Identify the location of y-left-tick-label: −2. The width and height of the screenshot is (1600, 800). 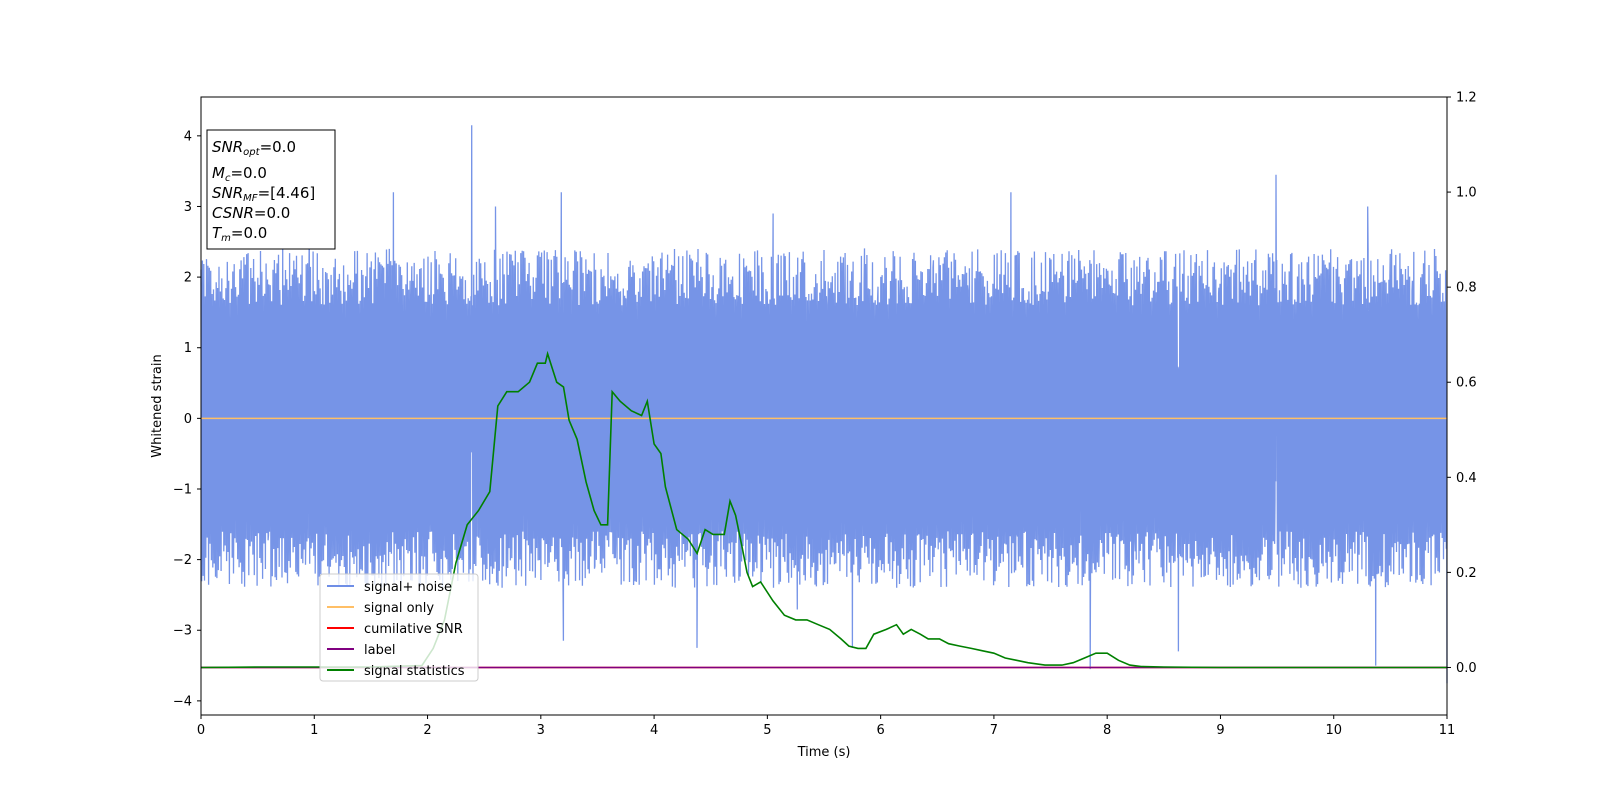
(182, 560).